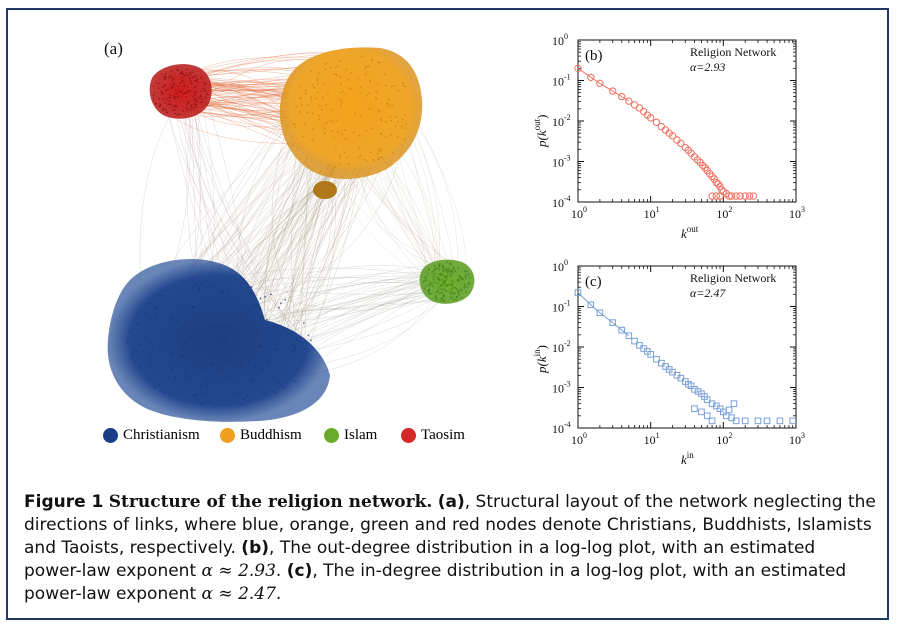 This screenshot has width=901, height=632. Describe the element at coordinates (561, 202) in the screenshot. I see `y-tick-label: 10-4` at that location.